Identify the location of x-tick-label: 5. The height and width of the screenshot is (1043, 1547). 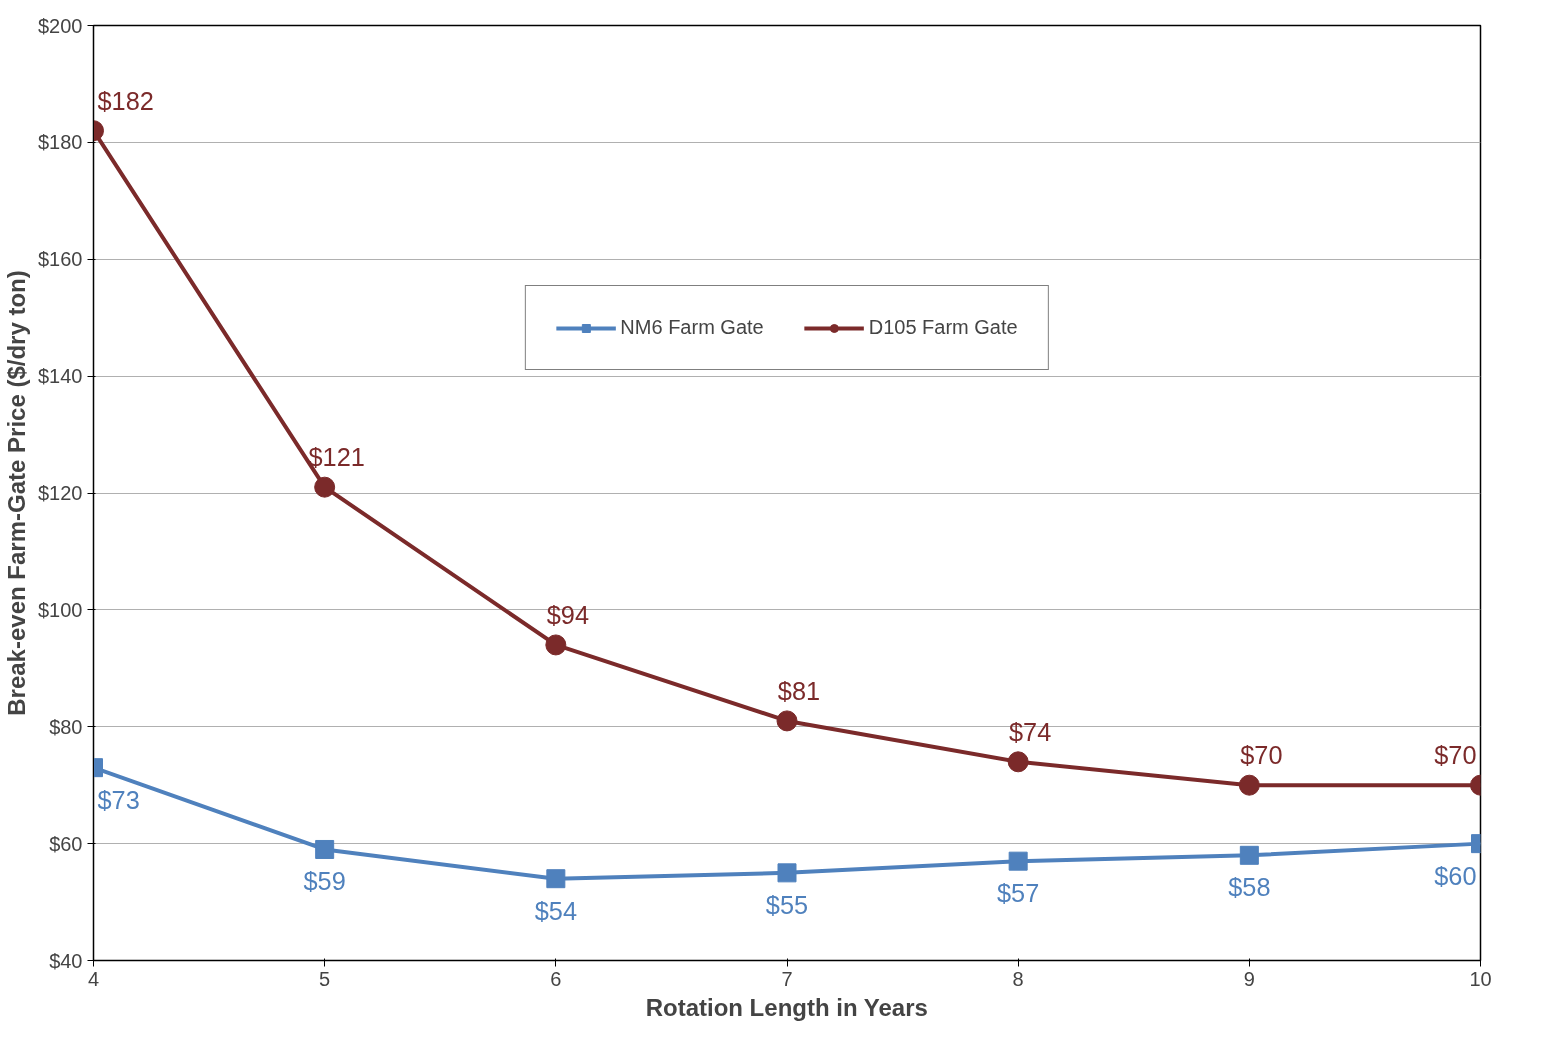
(325, 978).